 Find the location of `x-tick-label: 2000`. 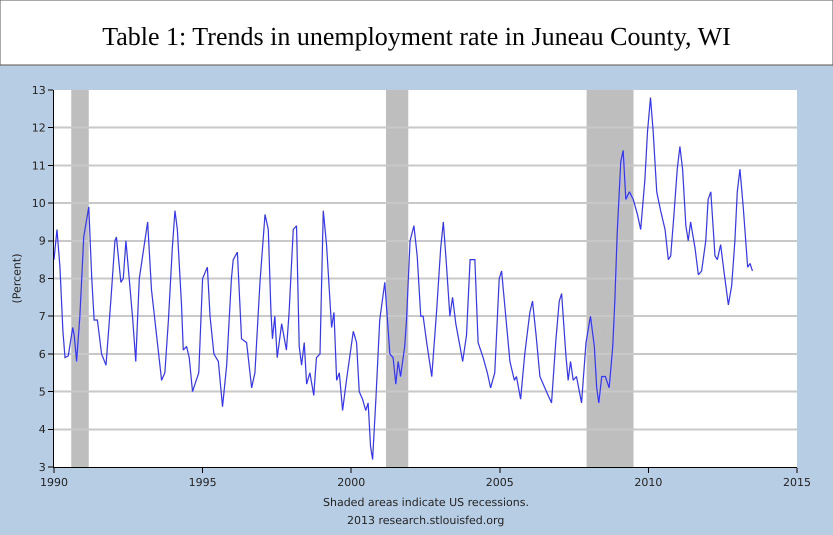

x-tick-label: 2000 is located at coordinates (351, 483).